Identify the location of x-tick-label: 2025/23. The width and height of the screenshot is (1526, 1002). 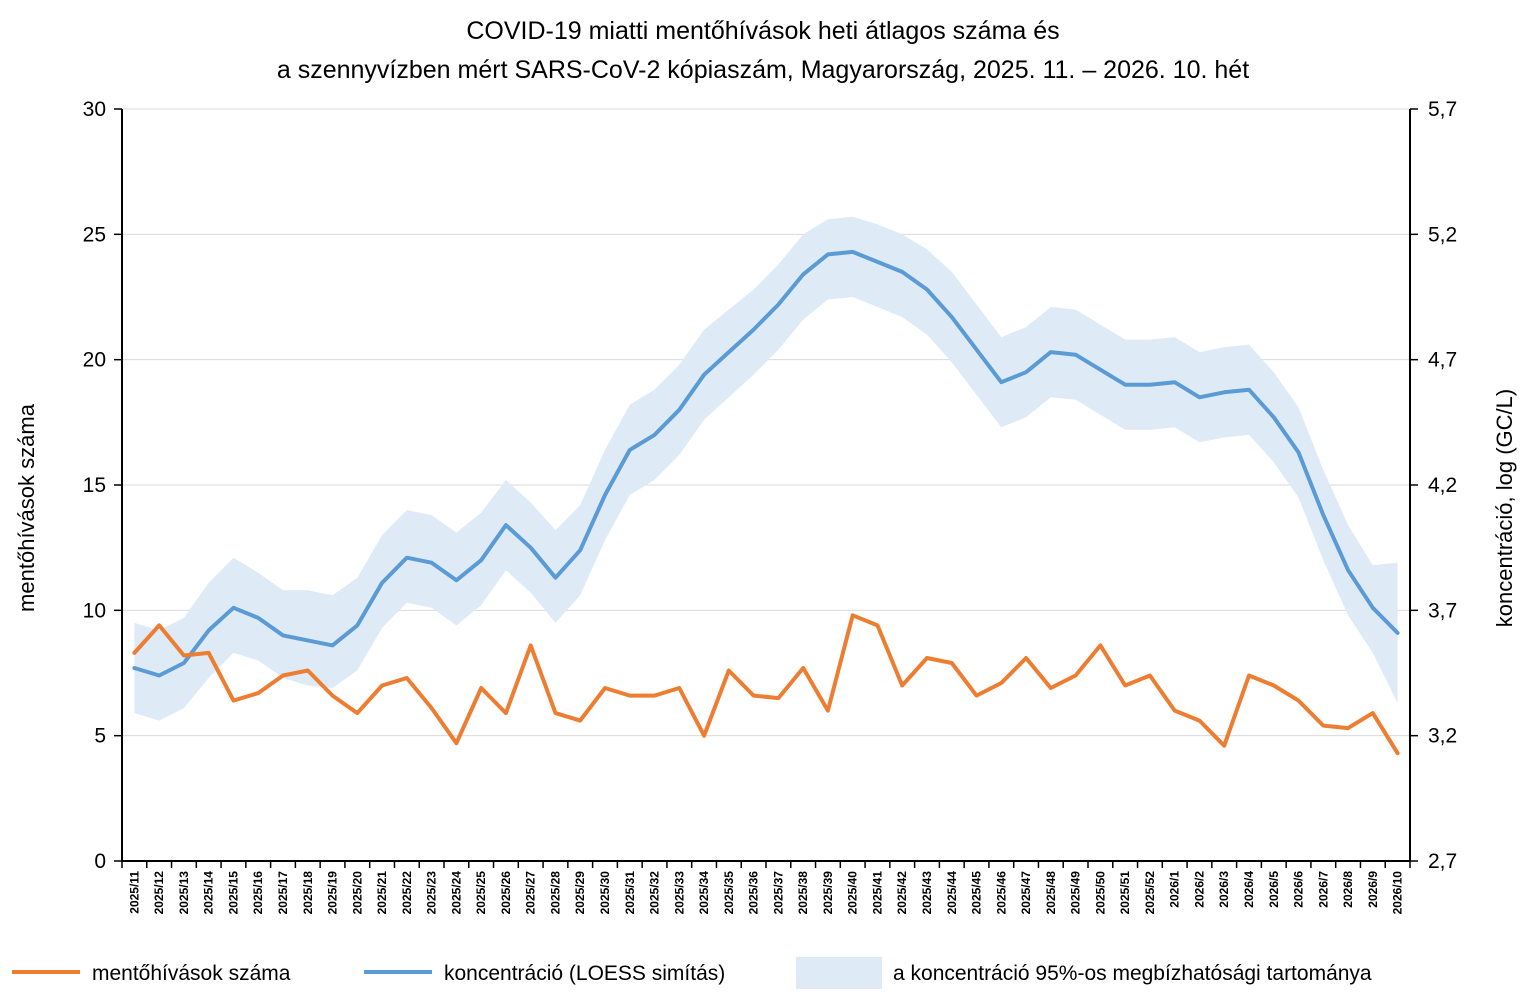
(432, 893).